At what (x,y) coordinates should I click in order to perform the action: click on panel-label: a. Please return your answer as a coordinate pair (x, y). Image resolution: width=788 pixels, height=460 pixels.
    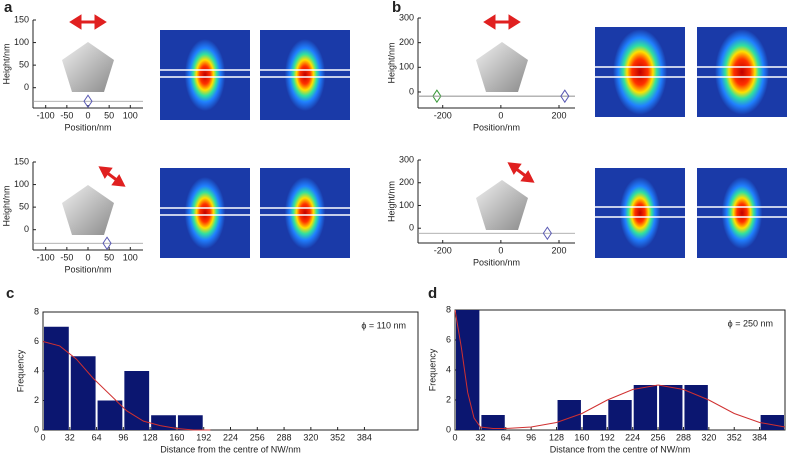
    Looking at the image, I should click on (8, 8).